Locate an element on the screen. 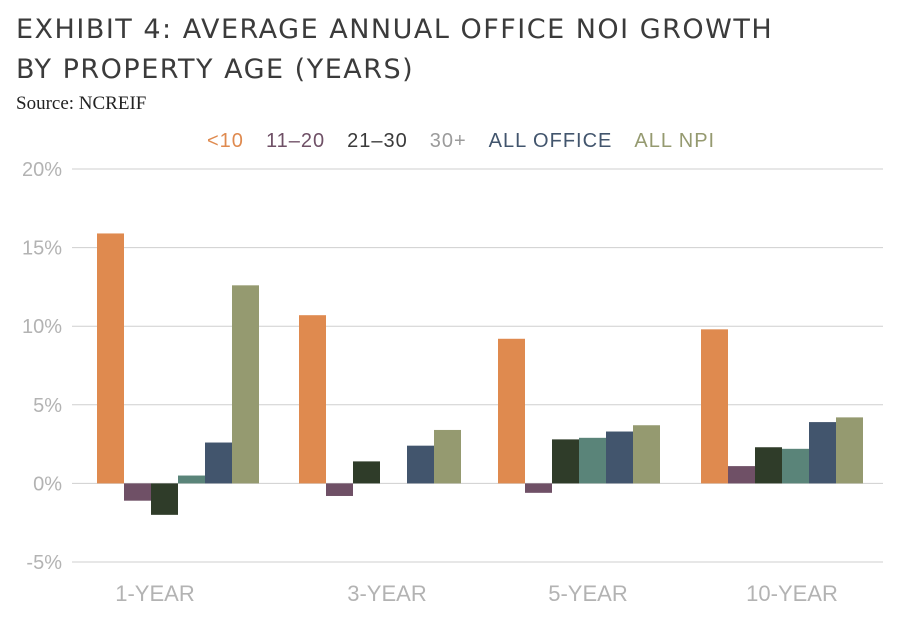 Image resolution: width=900 pixels, height=630 pixels. legend-item-21-30: 21–30 is located at coordinates (377, 141).